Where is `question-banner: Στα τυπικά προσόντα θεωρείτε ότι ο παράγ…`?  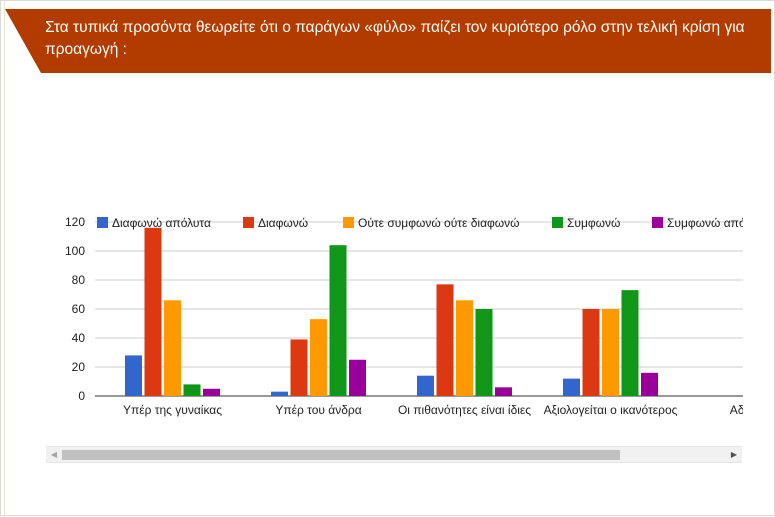
question-banner: Στα τυπικά προσόντα θεωρείτε ότι ο παράγ… is located at coordinates (388, 41).